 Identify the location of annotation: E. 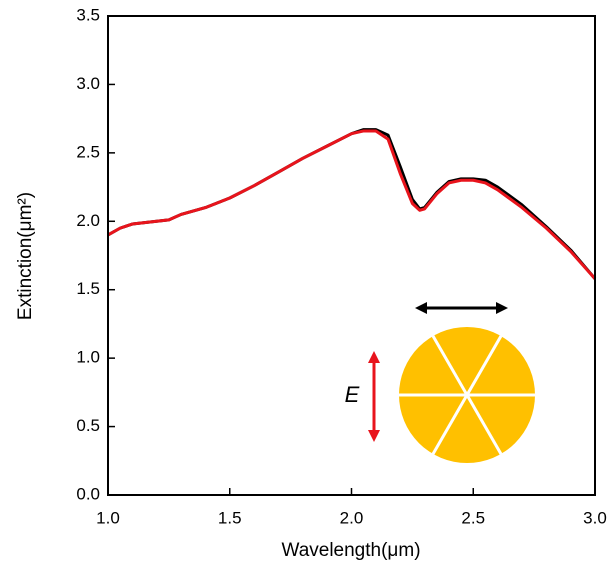
(352, 394).